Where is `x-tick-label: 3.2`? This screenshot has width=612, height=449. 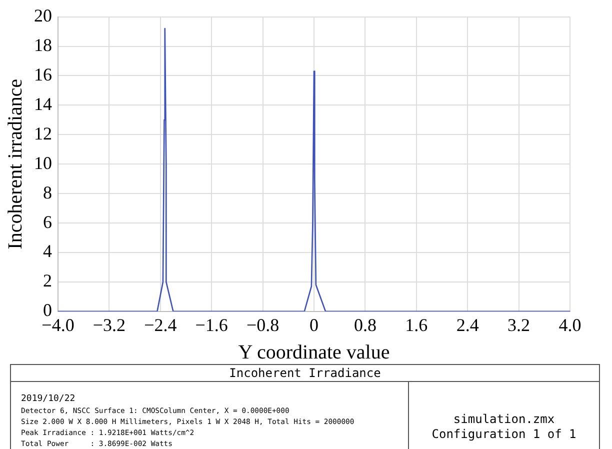 x-tick-label: 3.2 is located at coordinates (519, 324).